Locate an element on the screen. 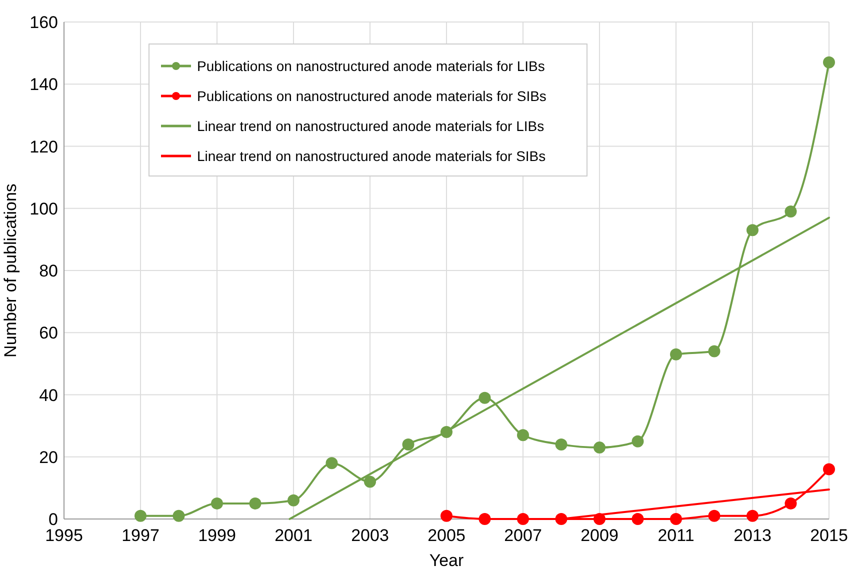 The height and width of the screenshot is (574, 857). legend-label: Publications on nanostructured anode materials for LIBs is located at coordinates (371, 66).